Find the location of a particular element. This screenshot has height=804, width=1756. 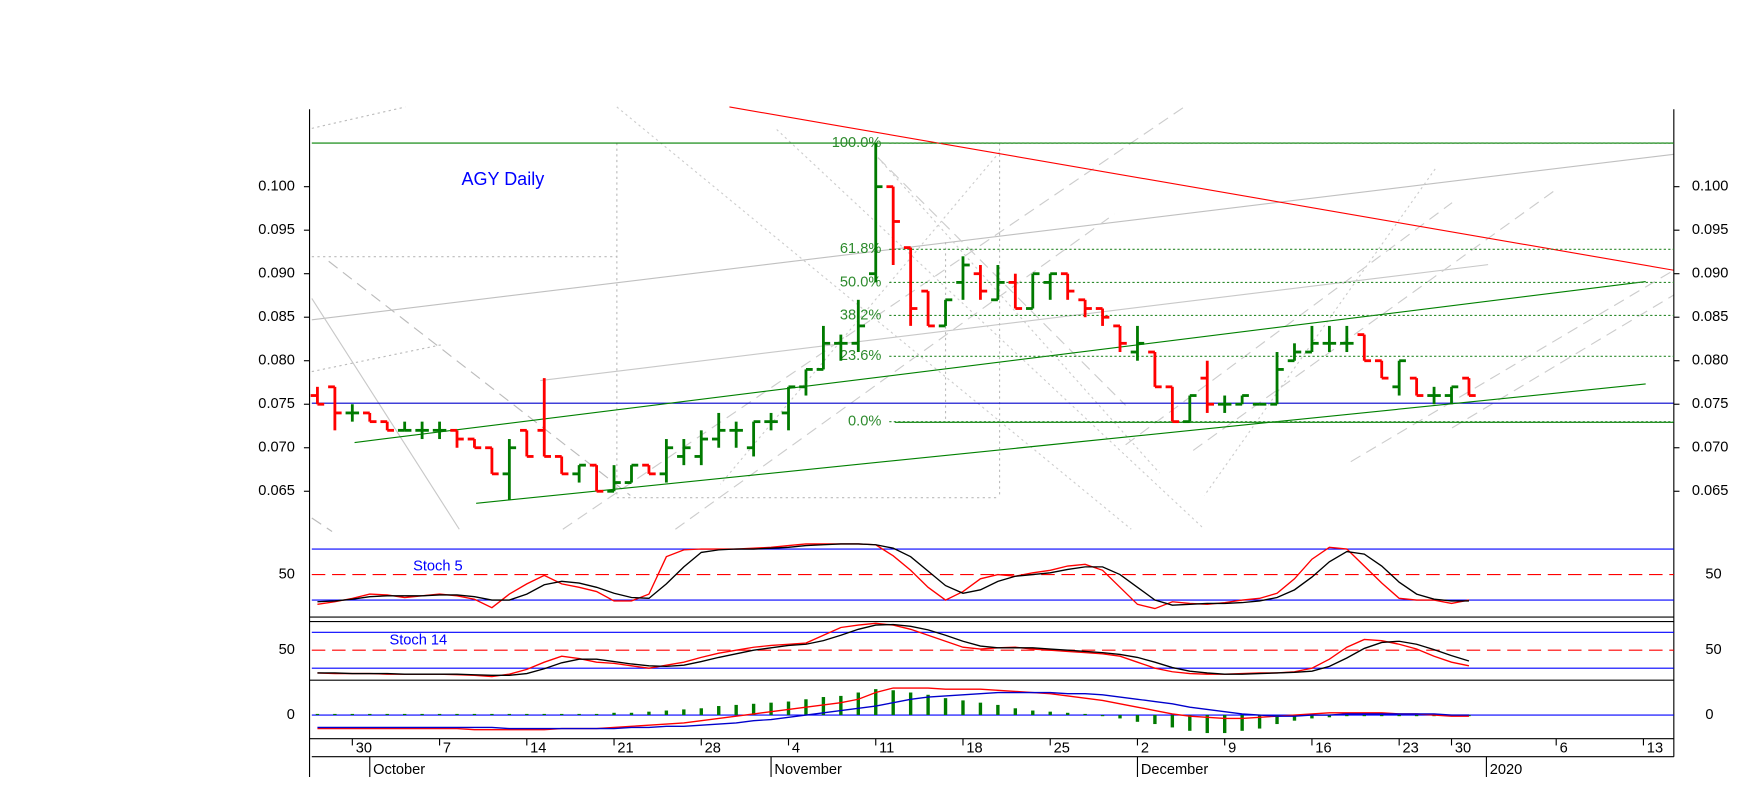

fib-label: 50.0% is located at coordinates (860, 282).